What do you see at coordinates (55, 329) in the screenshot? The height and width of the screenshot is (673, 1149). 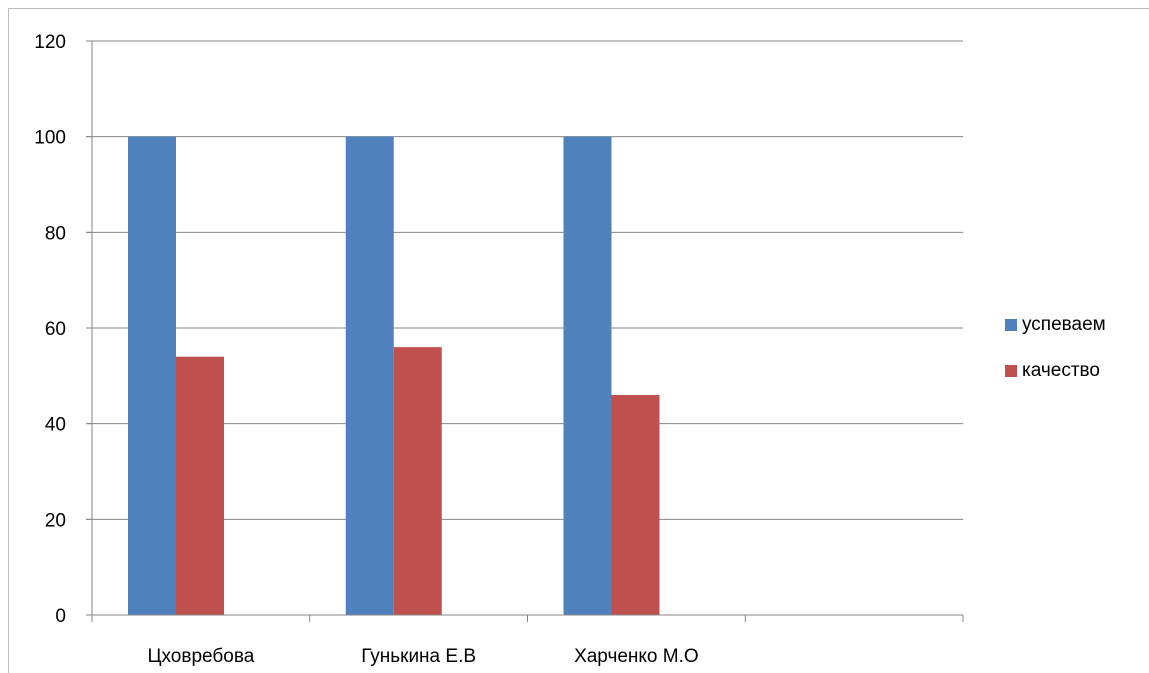 I see `y-tick-label: 60` at bounding box center [55, 329].